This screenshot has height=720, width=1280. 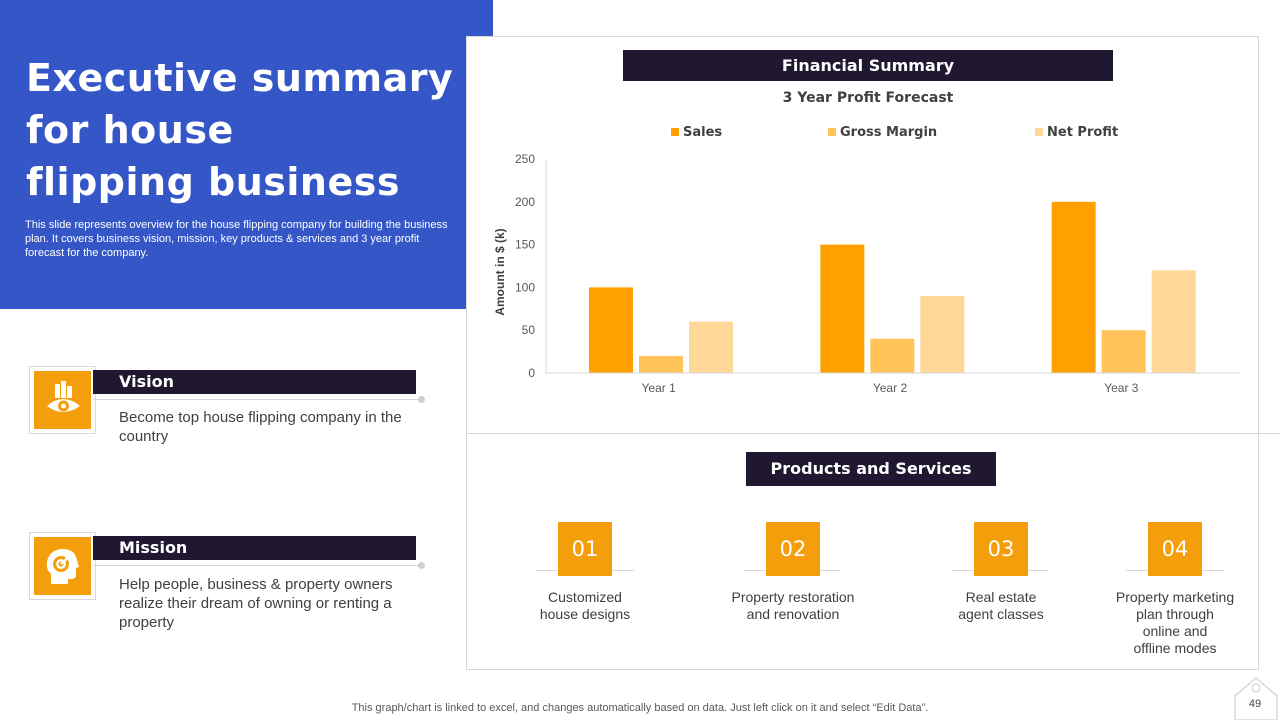 What do you see at coordinates (793, 597) in the screenshot?
I see `product-2-line-1: Property restoration` at bounding box center [793, 597].